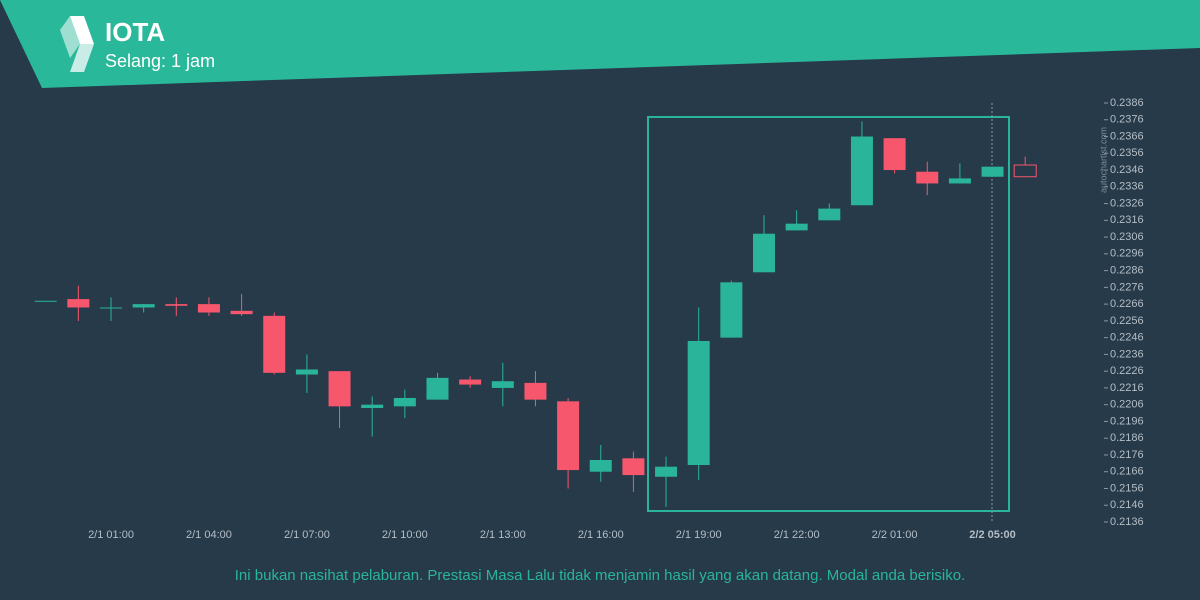  What do you see at coordinates (895, 535) in the screenshot?
I see `x-tick-label: 2/2 01:00` at bounding box center [895, 535].